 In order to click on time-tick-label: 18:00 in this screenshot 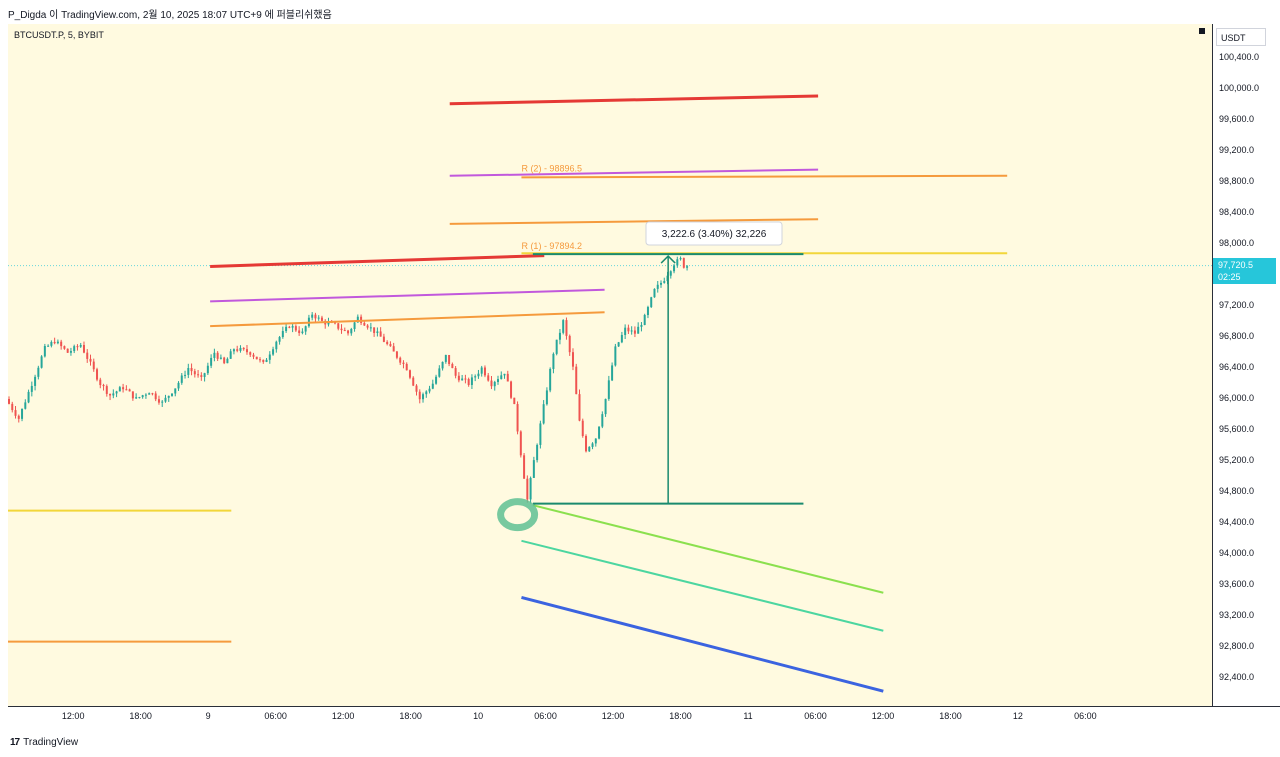, I will do `click(140, 716)`.